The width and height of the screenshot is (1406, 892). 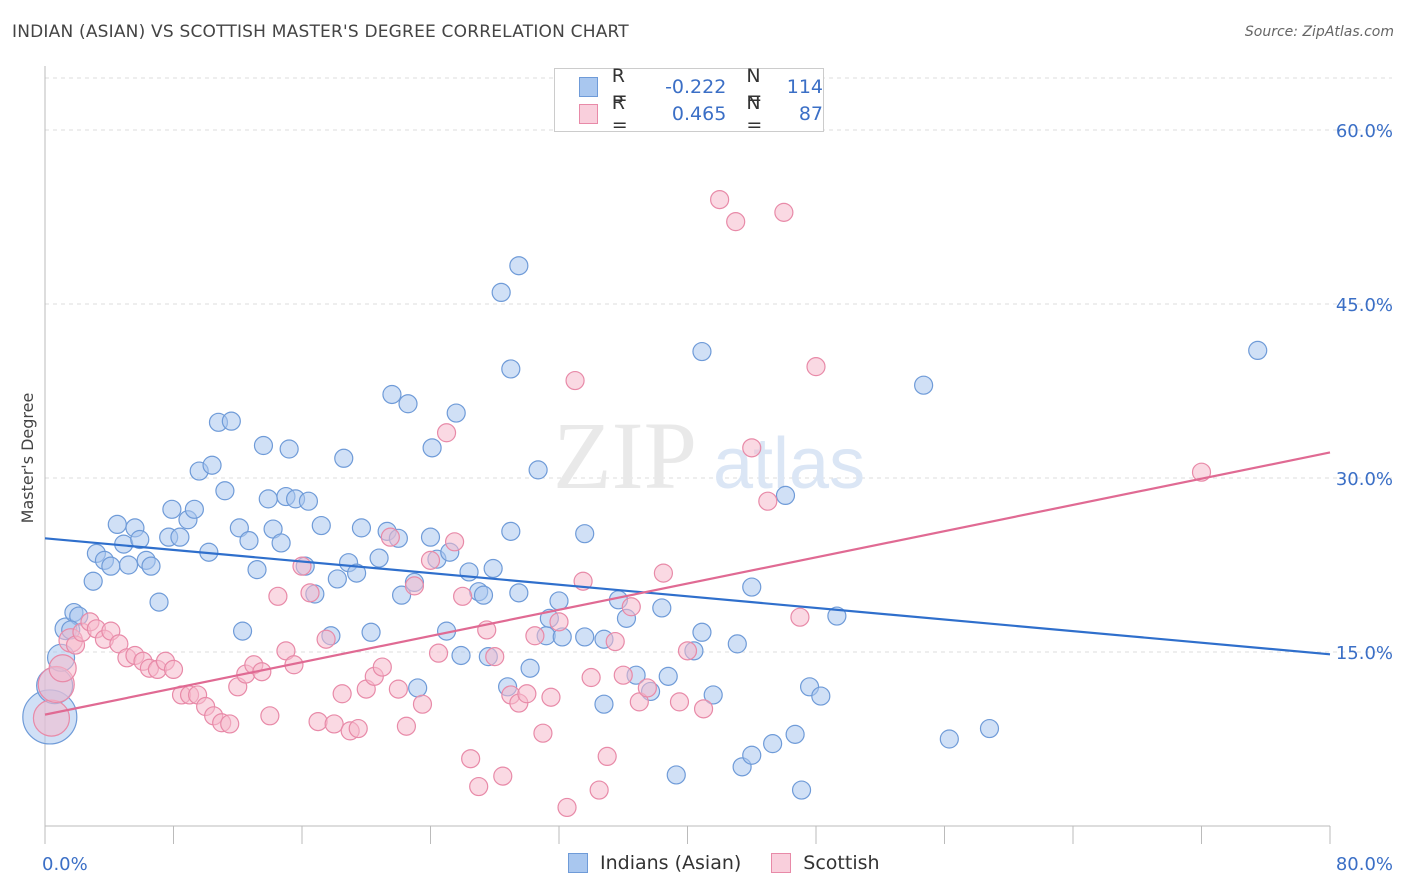 I want to click on legend-n-value: 114, so click(x=804, y=87).